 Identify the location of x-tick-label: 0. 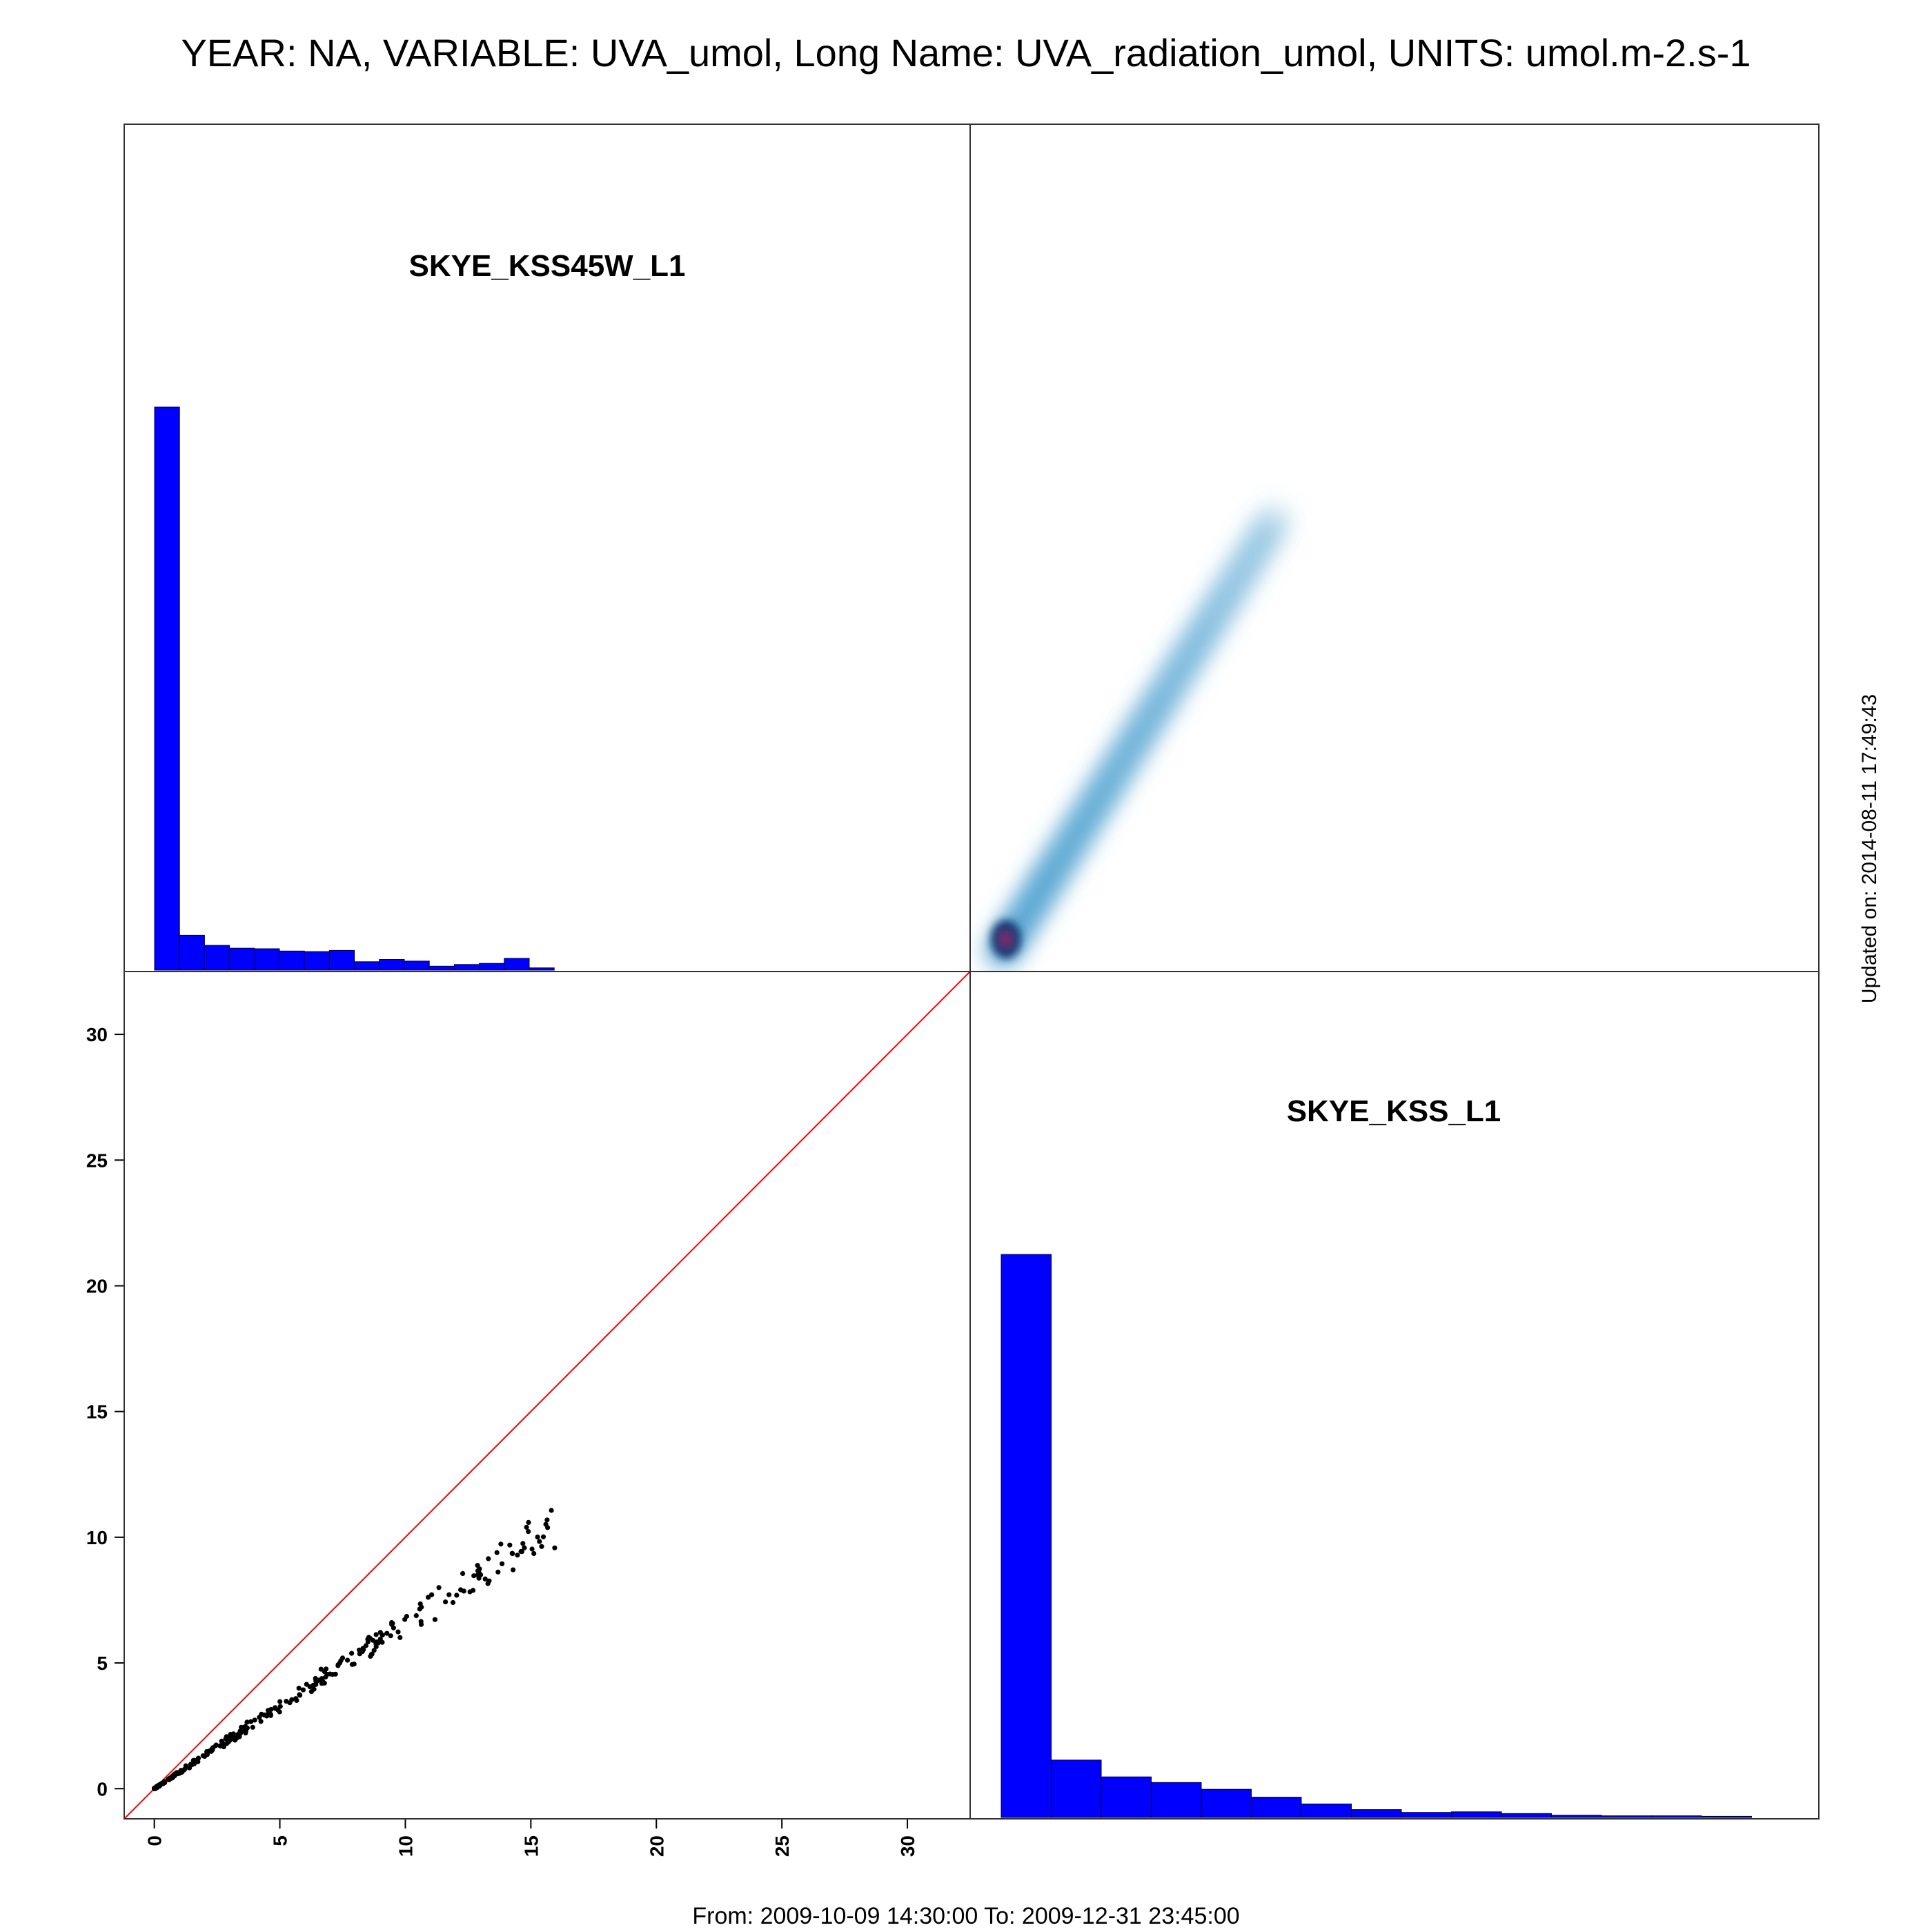
(155, 1840).